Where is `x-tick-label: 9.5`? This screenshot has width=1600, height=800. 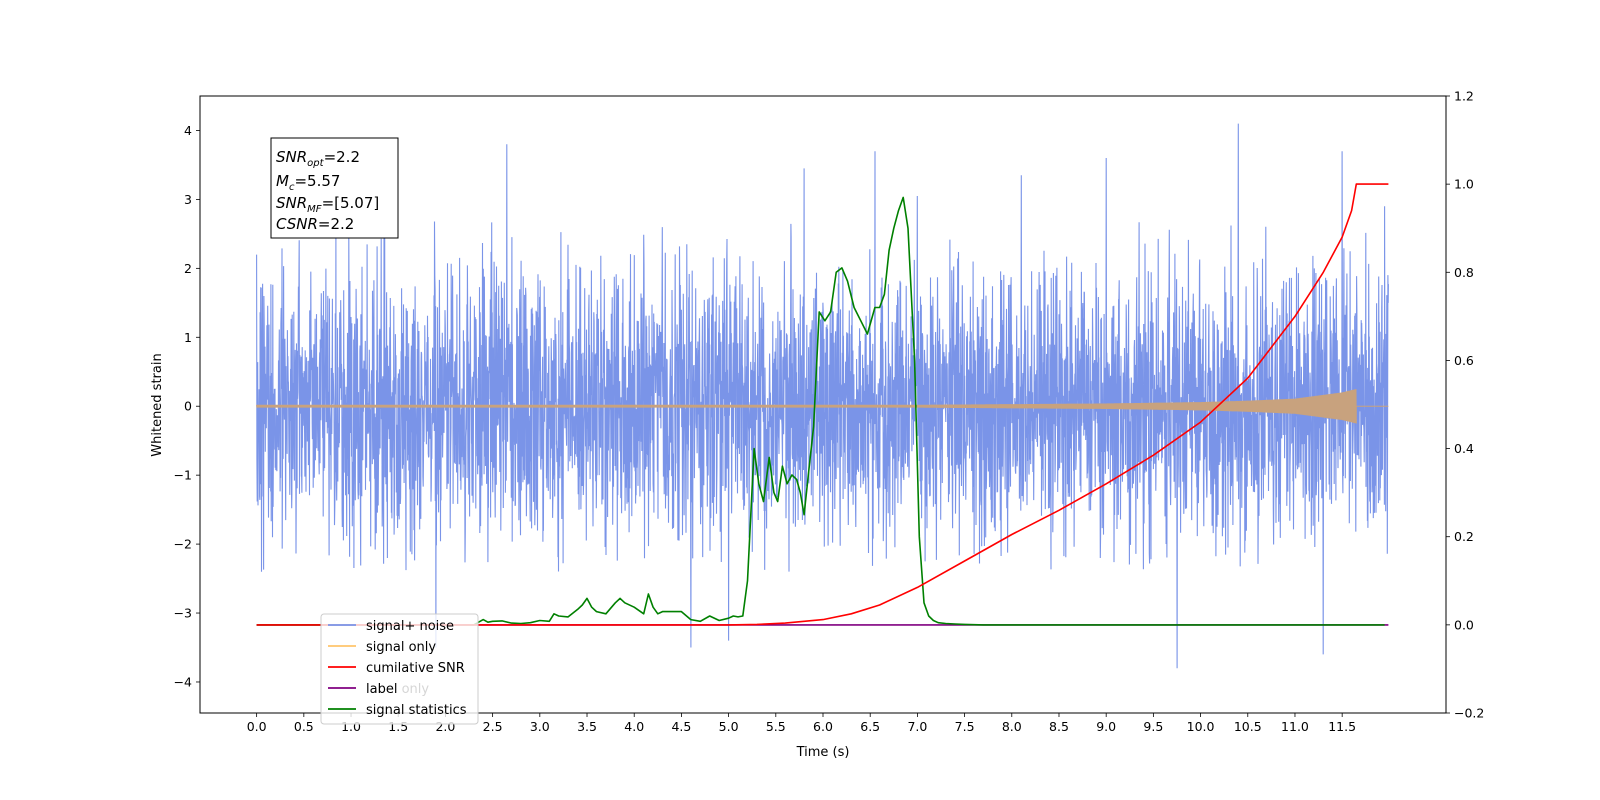
x-tick-label: 9.5 is located at coordinates (1153, 726).